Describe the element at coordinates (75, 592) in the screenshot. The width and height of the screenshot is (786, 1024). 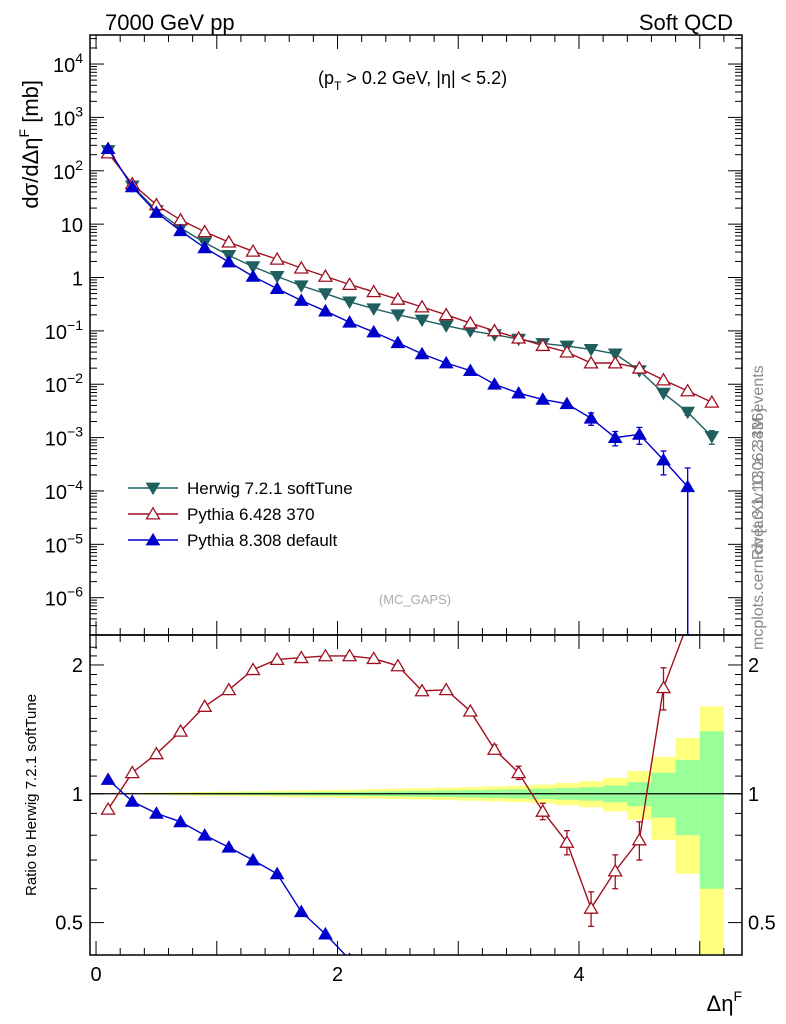
I see `y-tick-label-exp: −6` at that location.